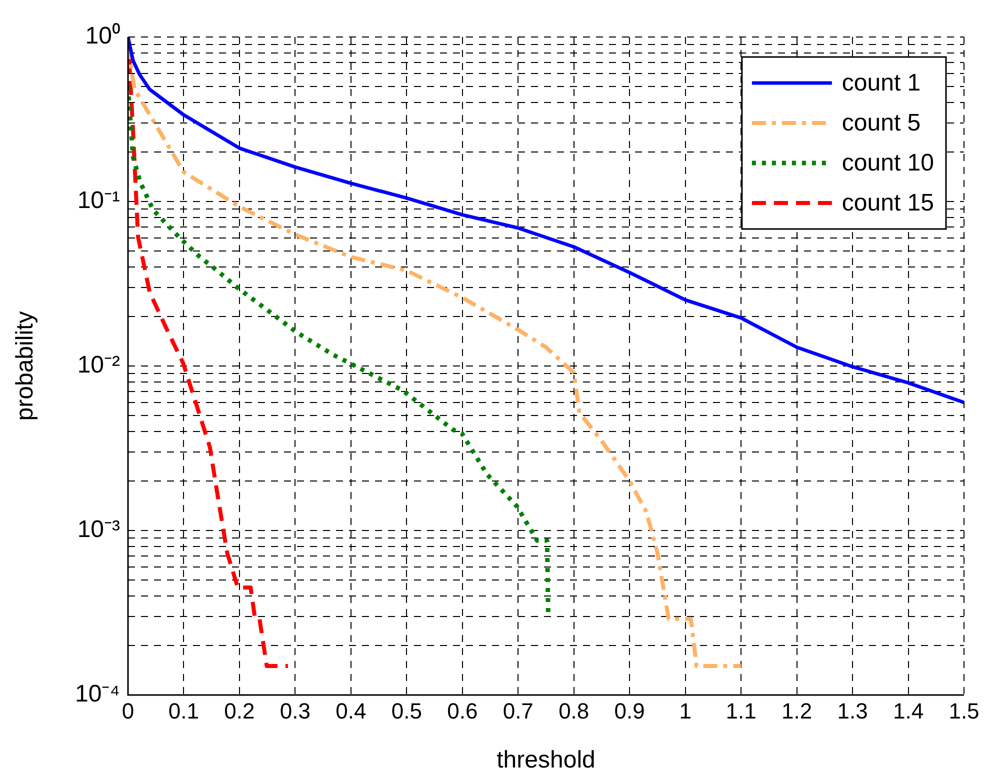 The height and width of the screenshot is (775, 994). Describe the element at coordinates (351, 711) in the screenshot. I see `x-tick-label: 0.4` at that location.